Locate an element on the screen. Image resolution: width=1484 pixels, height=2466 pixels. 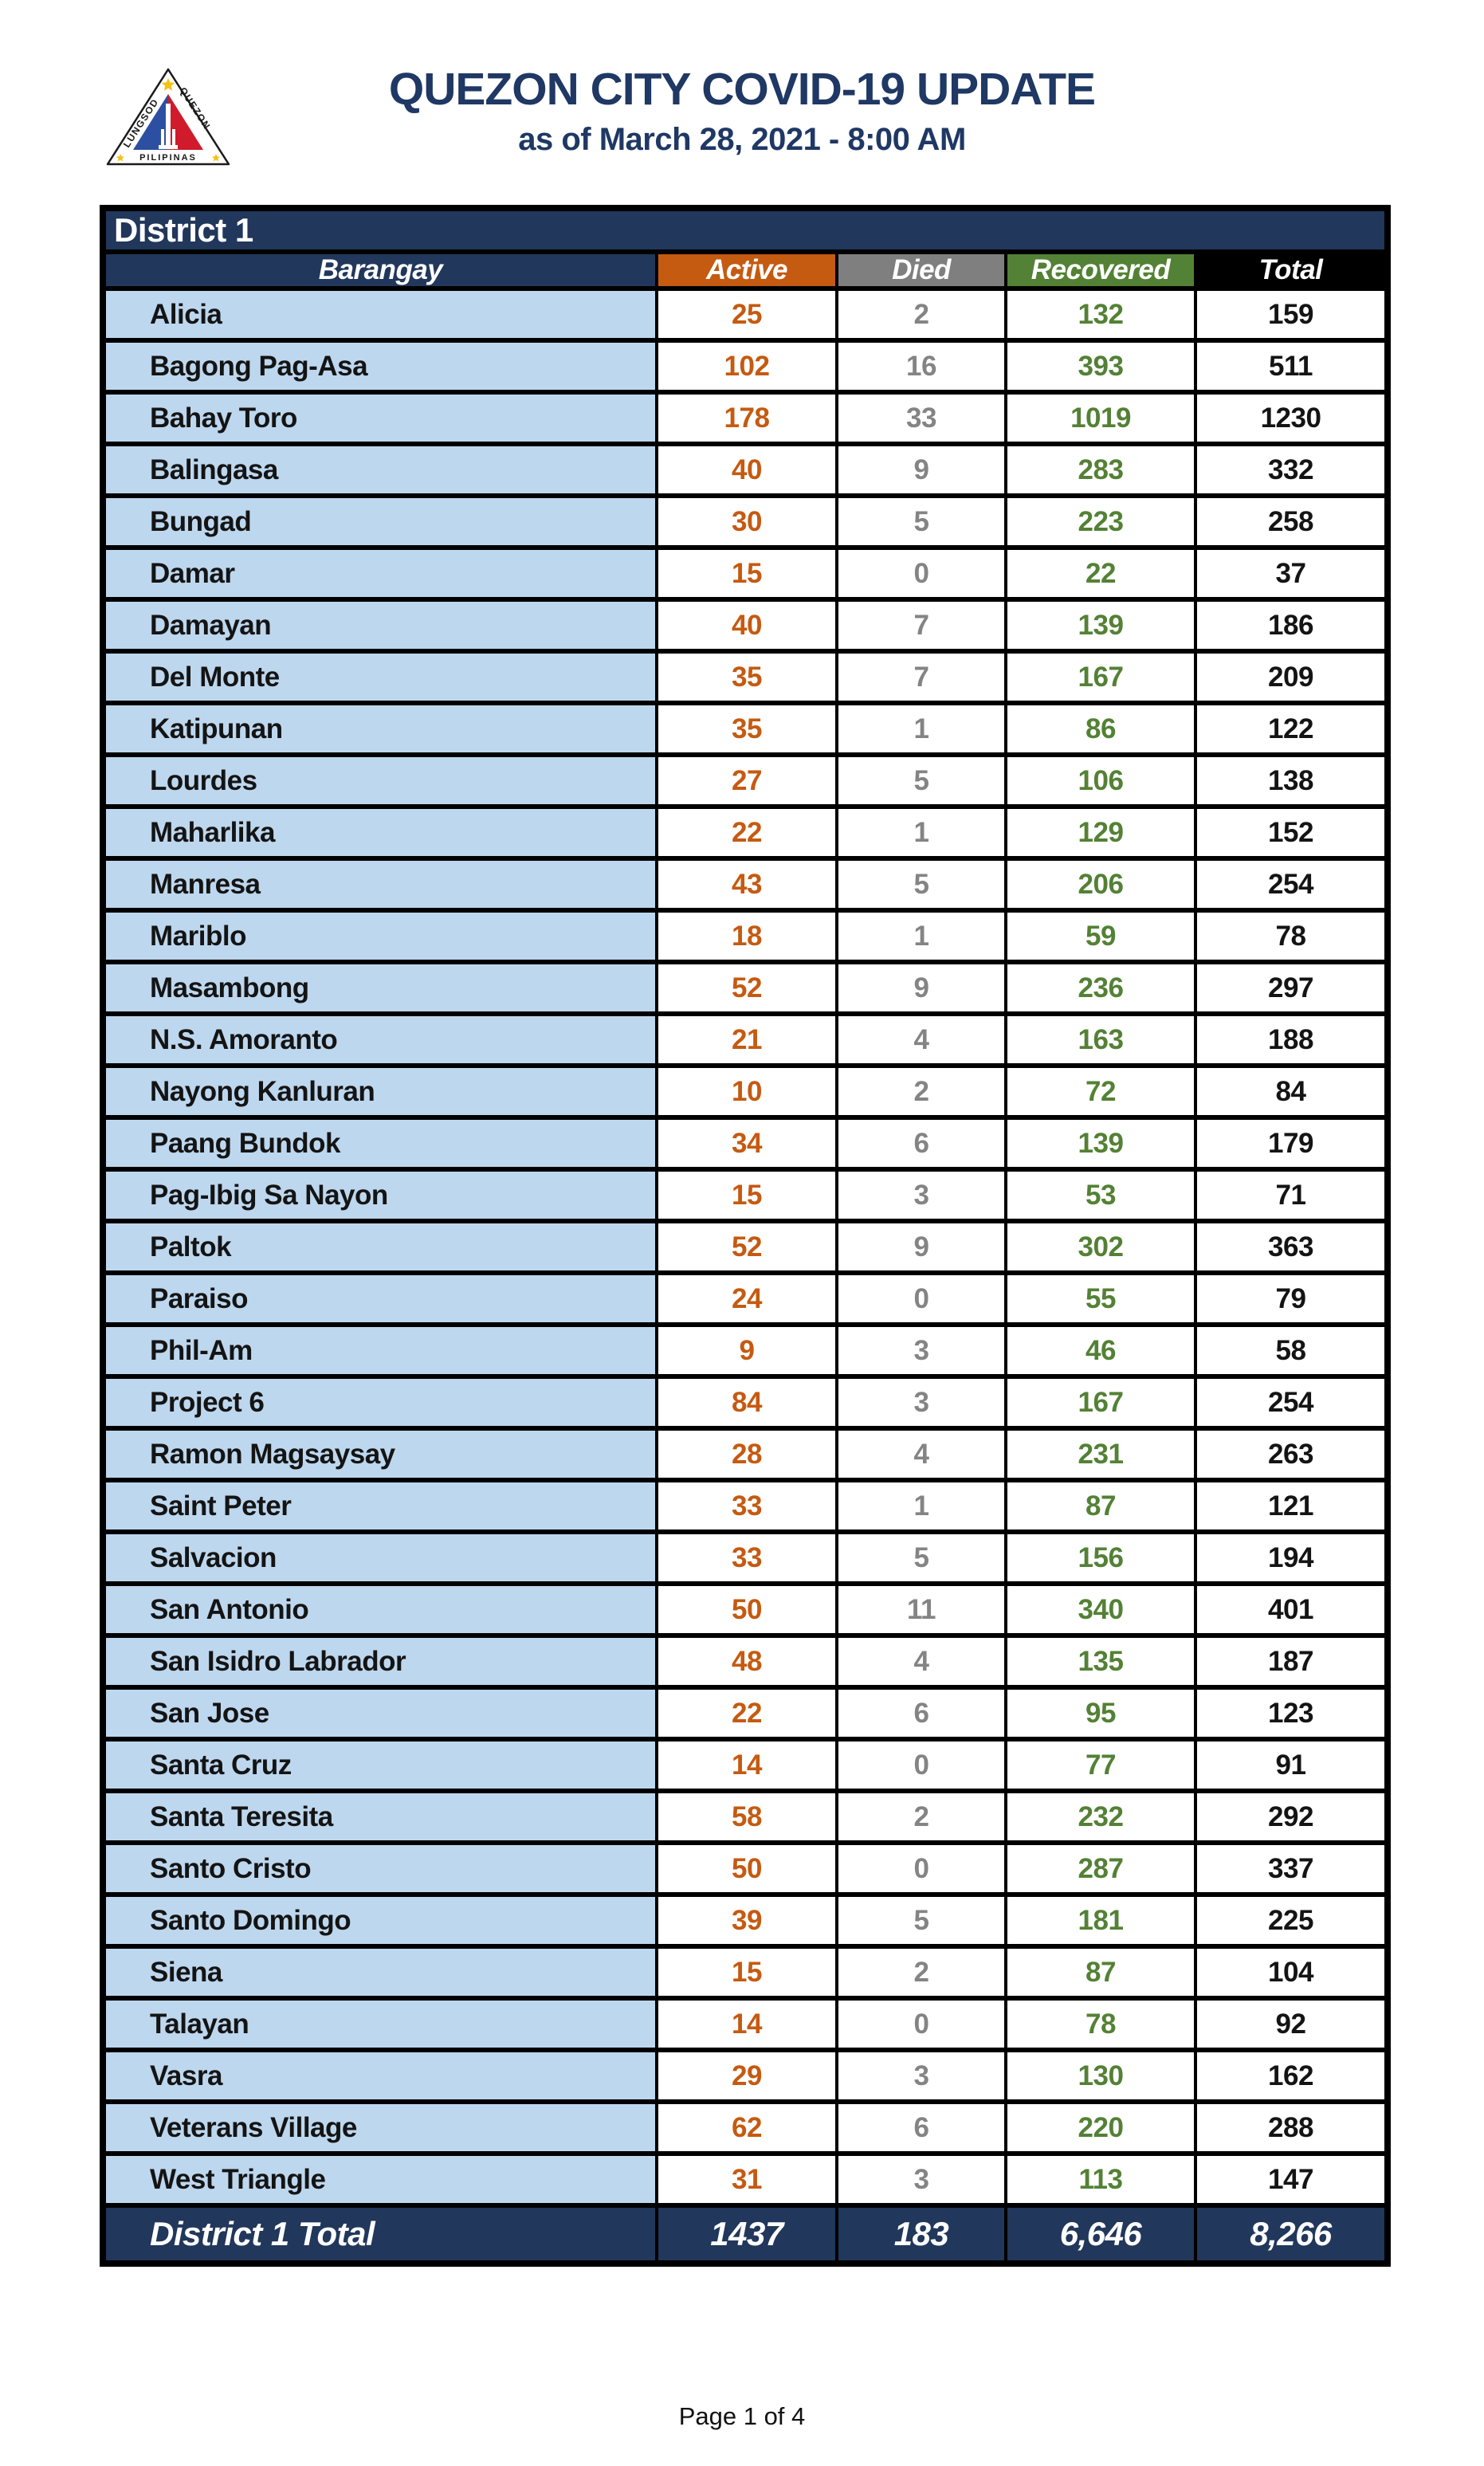
barangay-name-cell: Santo Domingo is located at coordinates (379, 1920).